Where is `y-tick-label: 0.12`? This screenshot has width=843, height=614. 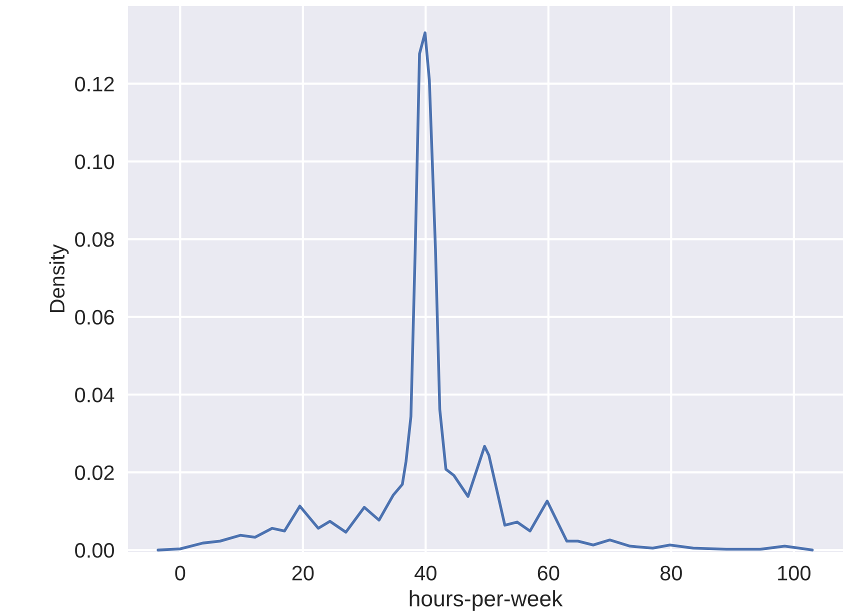 y-tick-label: 0.12 is located at coordinates (94, 84).